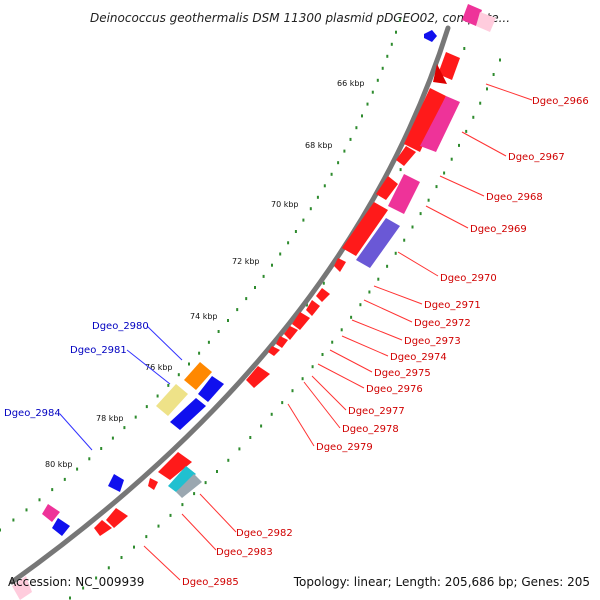 The height and width of the screenshot is (600, 600). Describe the element at coordinates (442, 323) in the screenshot. I see `gene-label: Dgeo_2972` at that location.